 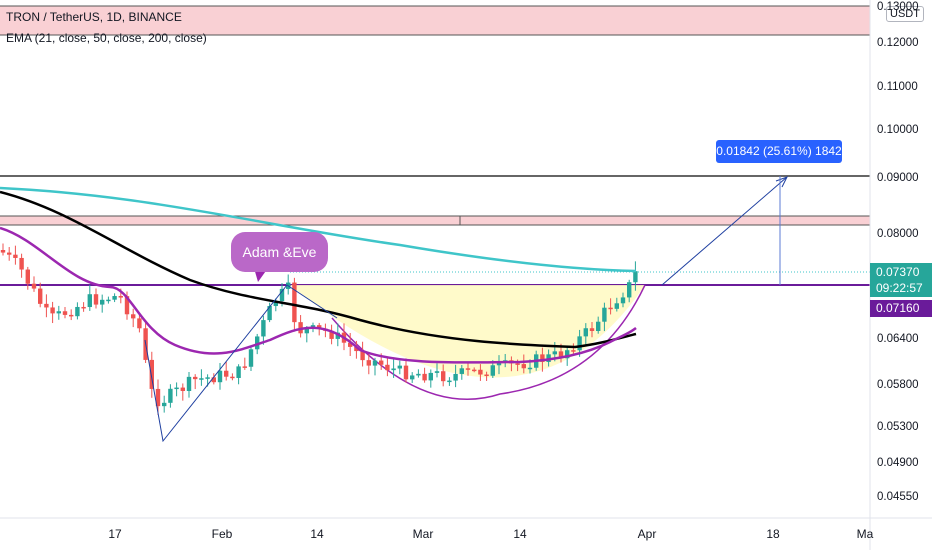 What do you see at coordinates (905, 14) in the screenshot?
I see `currency-unit-label: USDT` at bounding box center [905, 14].